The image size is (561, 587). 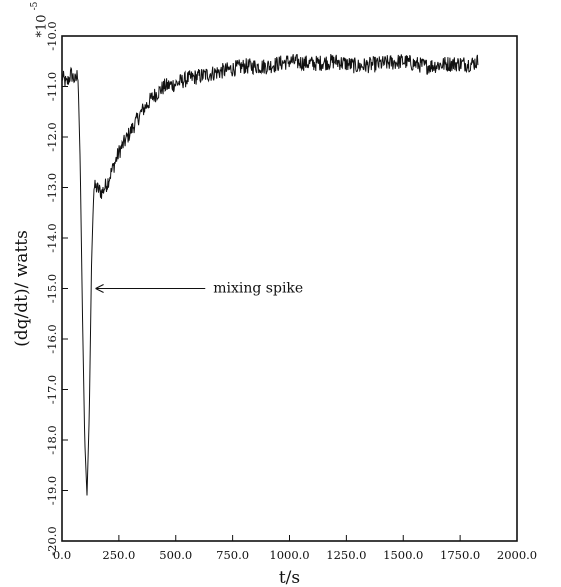 I want to click on x-axis-title: t/s, so click(x=289, y=577).